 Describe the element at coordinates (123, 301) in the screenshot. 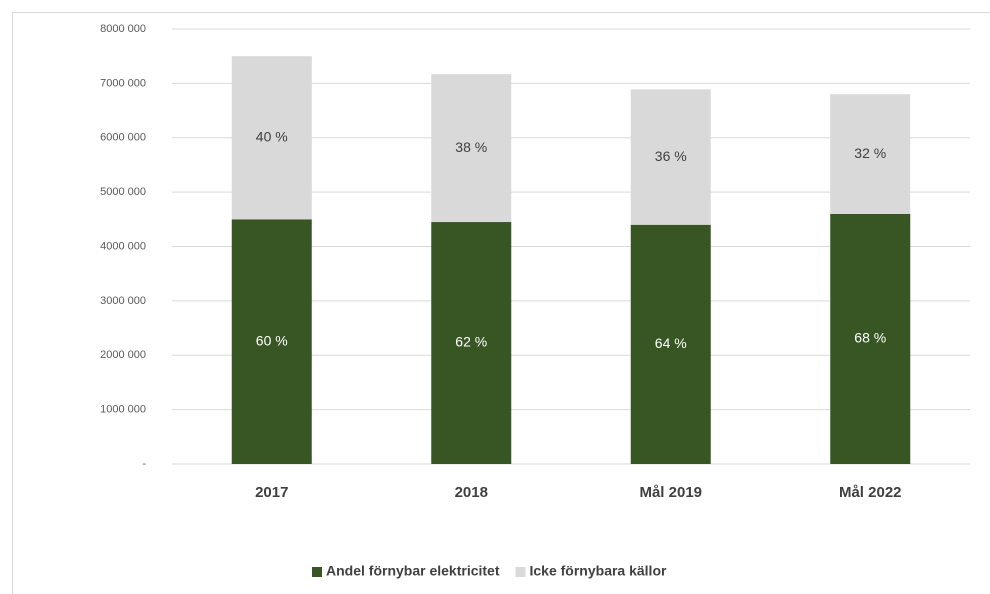

I see `y-tick-label: 3000 000` at that location.